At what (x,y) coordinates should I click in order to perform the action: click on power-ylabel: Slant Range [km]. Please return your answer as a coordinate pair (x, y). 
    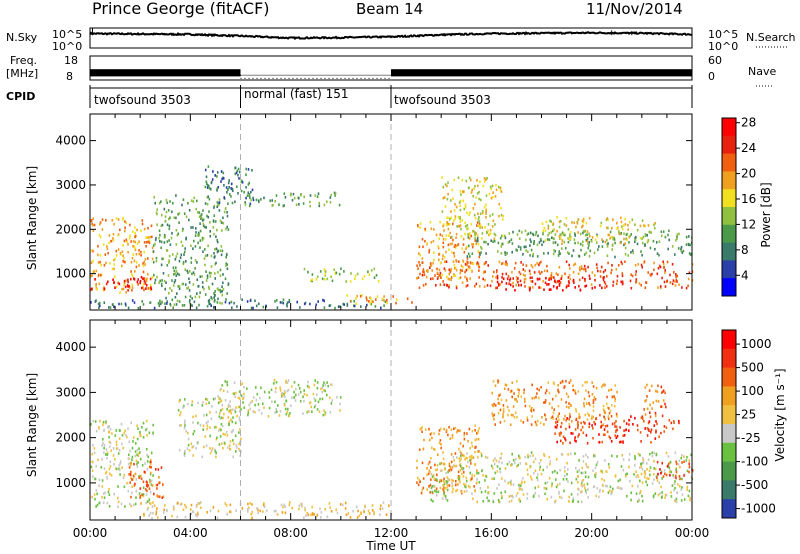
    Looking at the image, I should click on (32, 218).